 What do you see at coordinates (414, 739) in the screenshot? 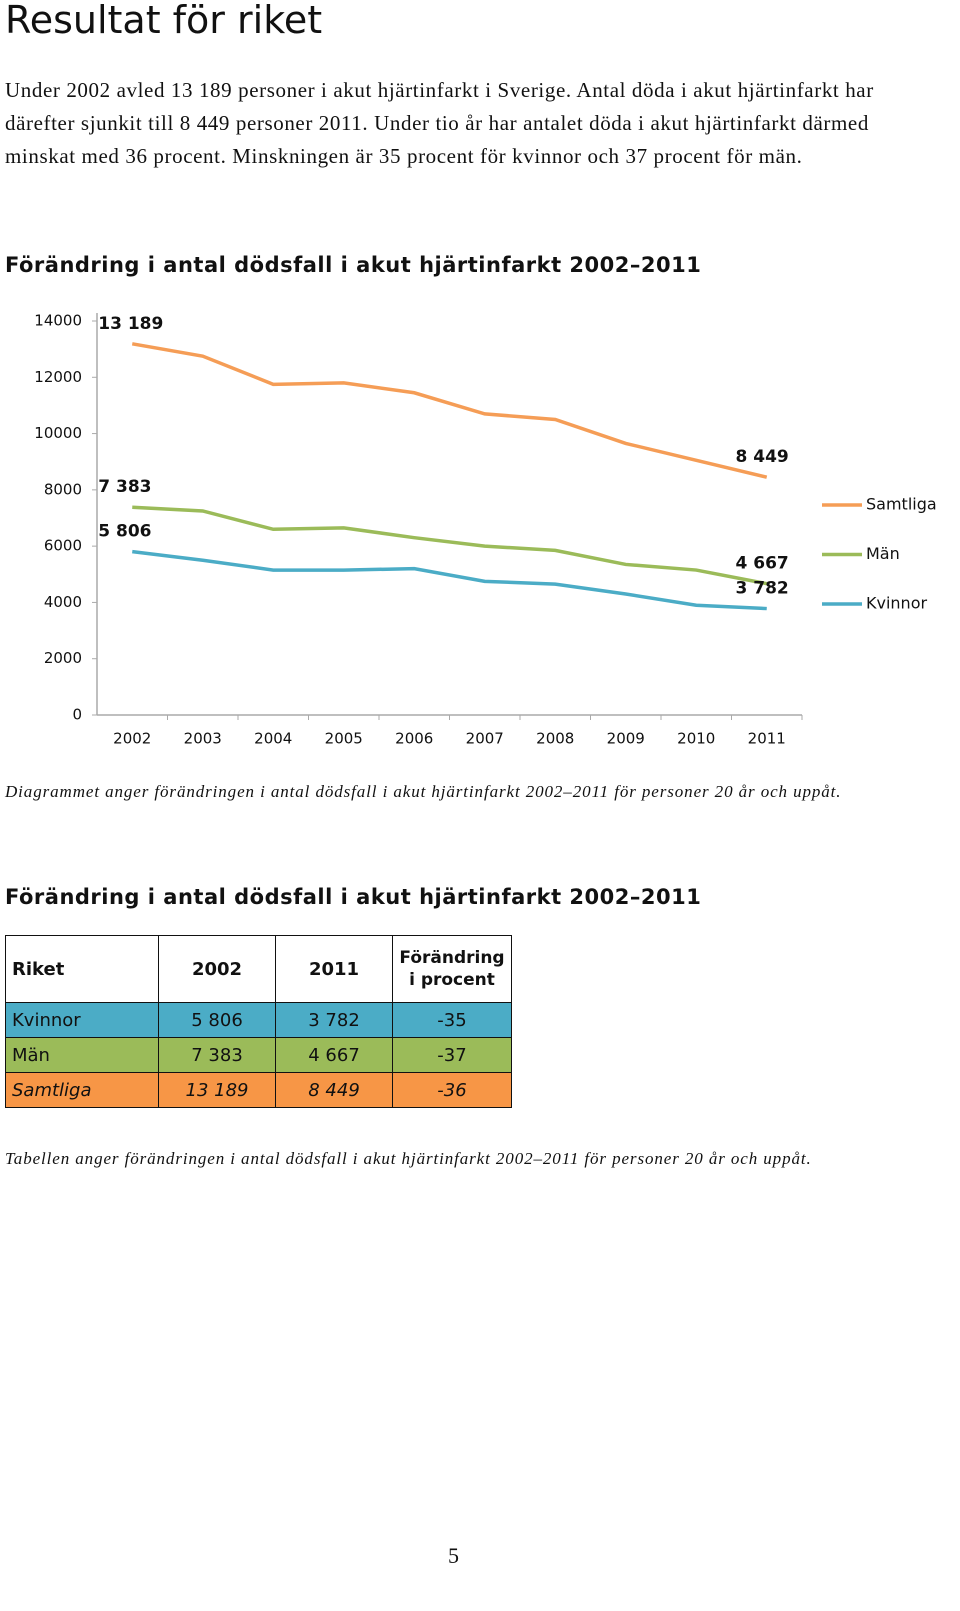
I see `x-tick-label: 2006` at bounding box center [414, 739].